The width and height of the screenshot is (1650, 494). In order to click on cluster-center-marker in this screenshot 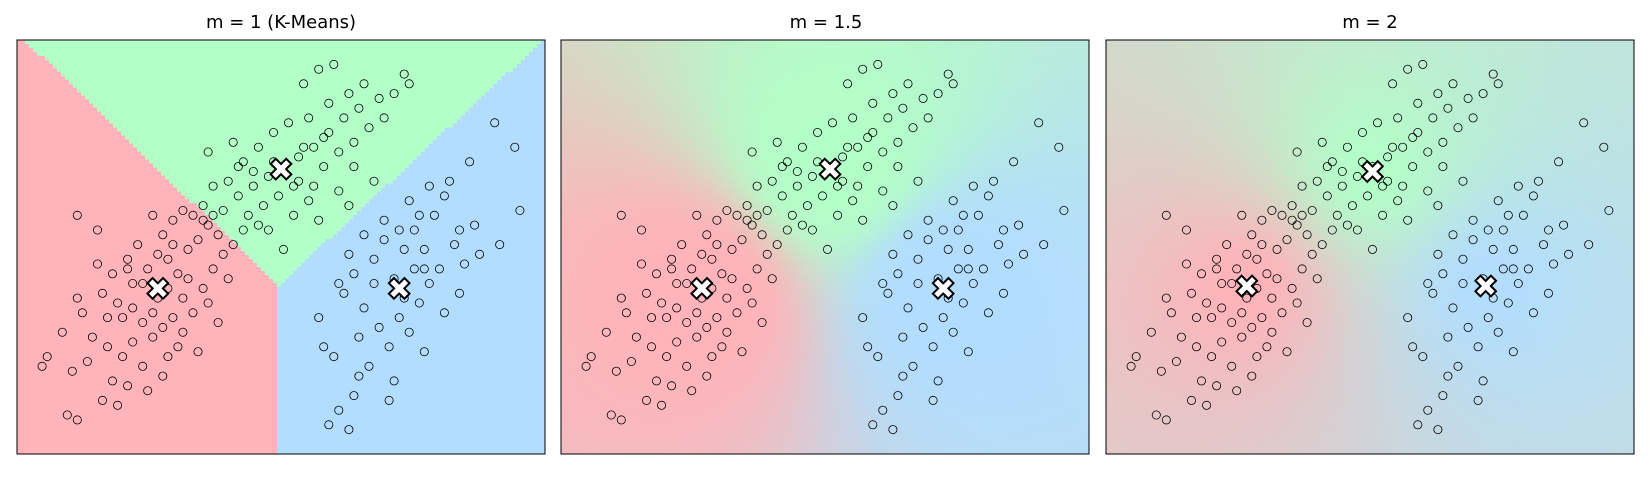, I will do `click(830, 169)`.